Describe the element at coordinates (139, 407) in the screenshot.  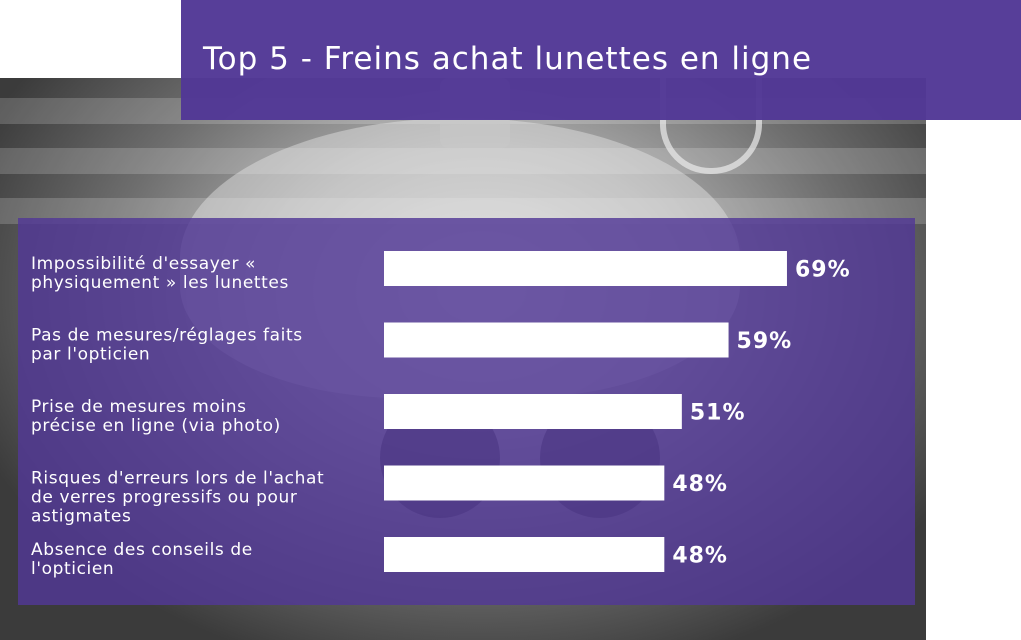
I see `category-label-line: Prise de mesures moins` at that location.